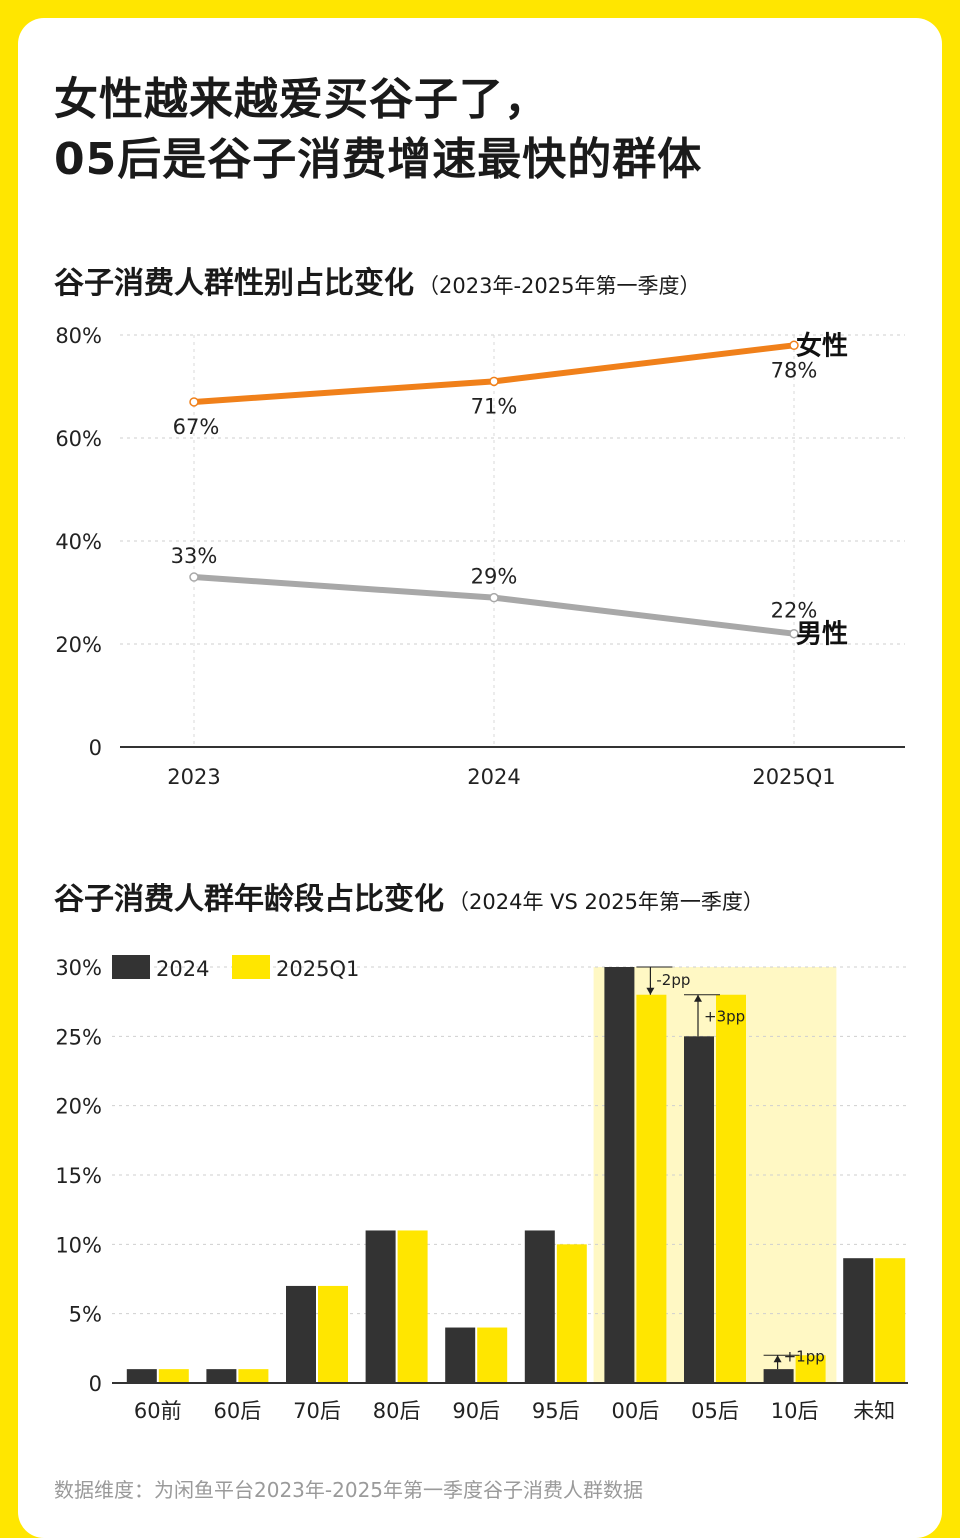 The height and width of the screenshot is (1538, 960). Describe the element at coordinates (556, 1411) in the screenshot. I see `x-tick-label: 95后` at that location.